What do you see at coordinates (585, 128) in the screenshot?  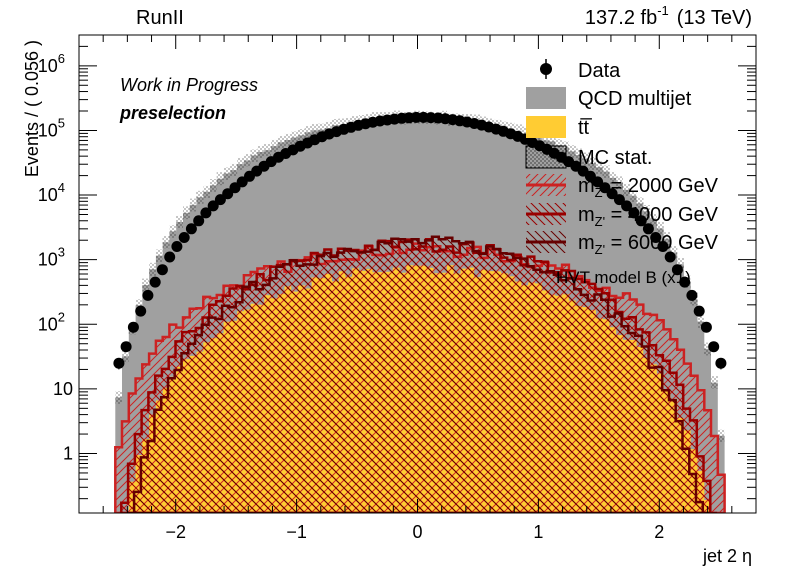 I see `legend-ttbar-label: tt̅` at bounding box center [585, 128].